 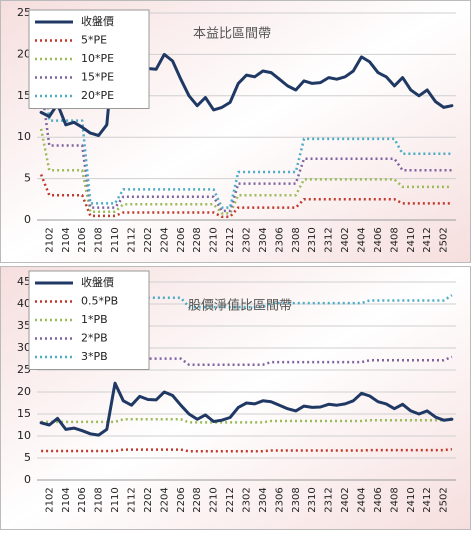 I want to click on chart-title: 本益比區間帶, so click(x=232, y=34).